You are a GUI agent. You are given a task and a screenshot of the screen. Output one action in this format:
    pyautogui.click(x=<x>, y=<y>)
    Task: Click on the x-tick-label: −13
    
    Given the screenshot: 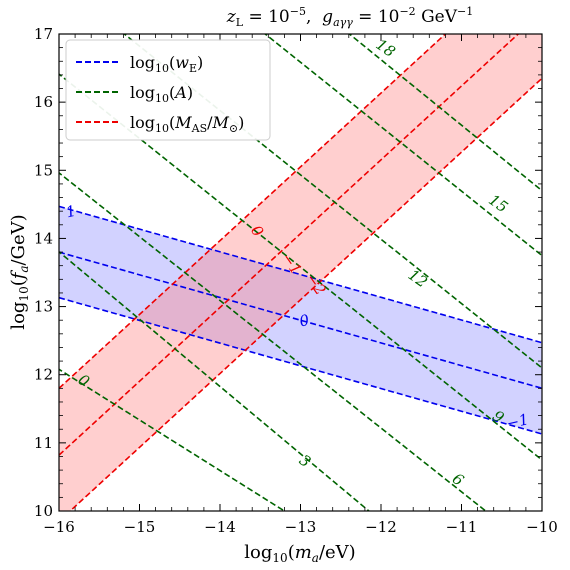 What is the action you would take?
    pyautogui.click(x=301, y=527)
    